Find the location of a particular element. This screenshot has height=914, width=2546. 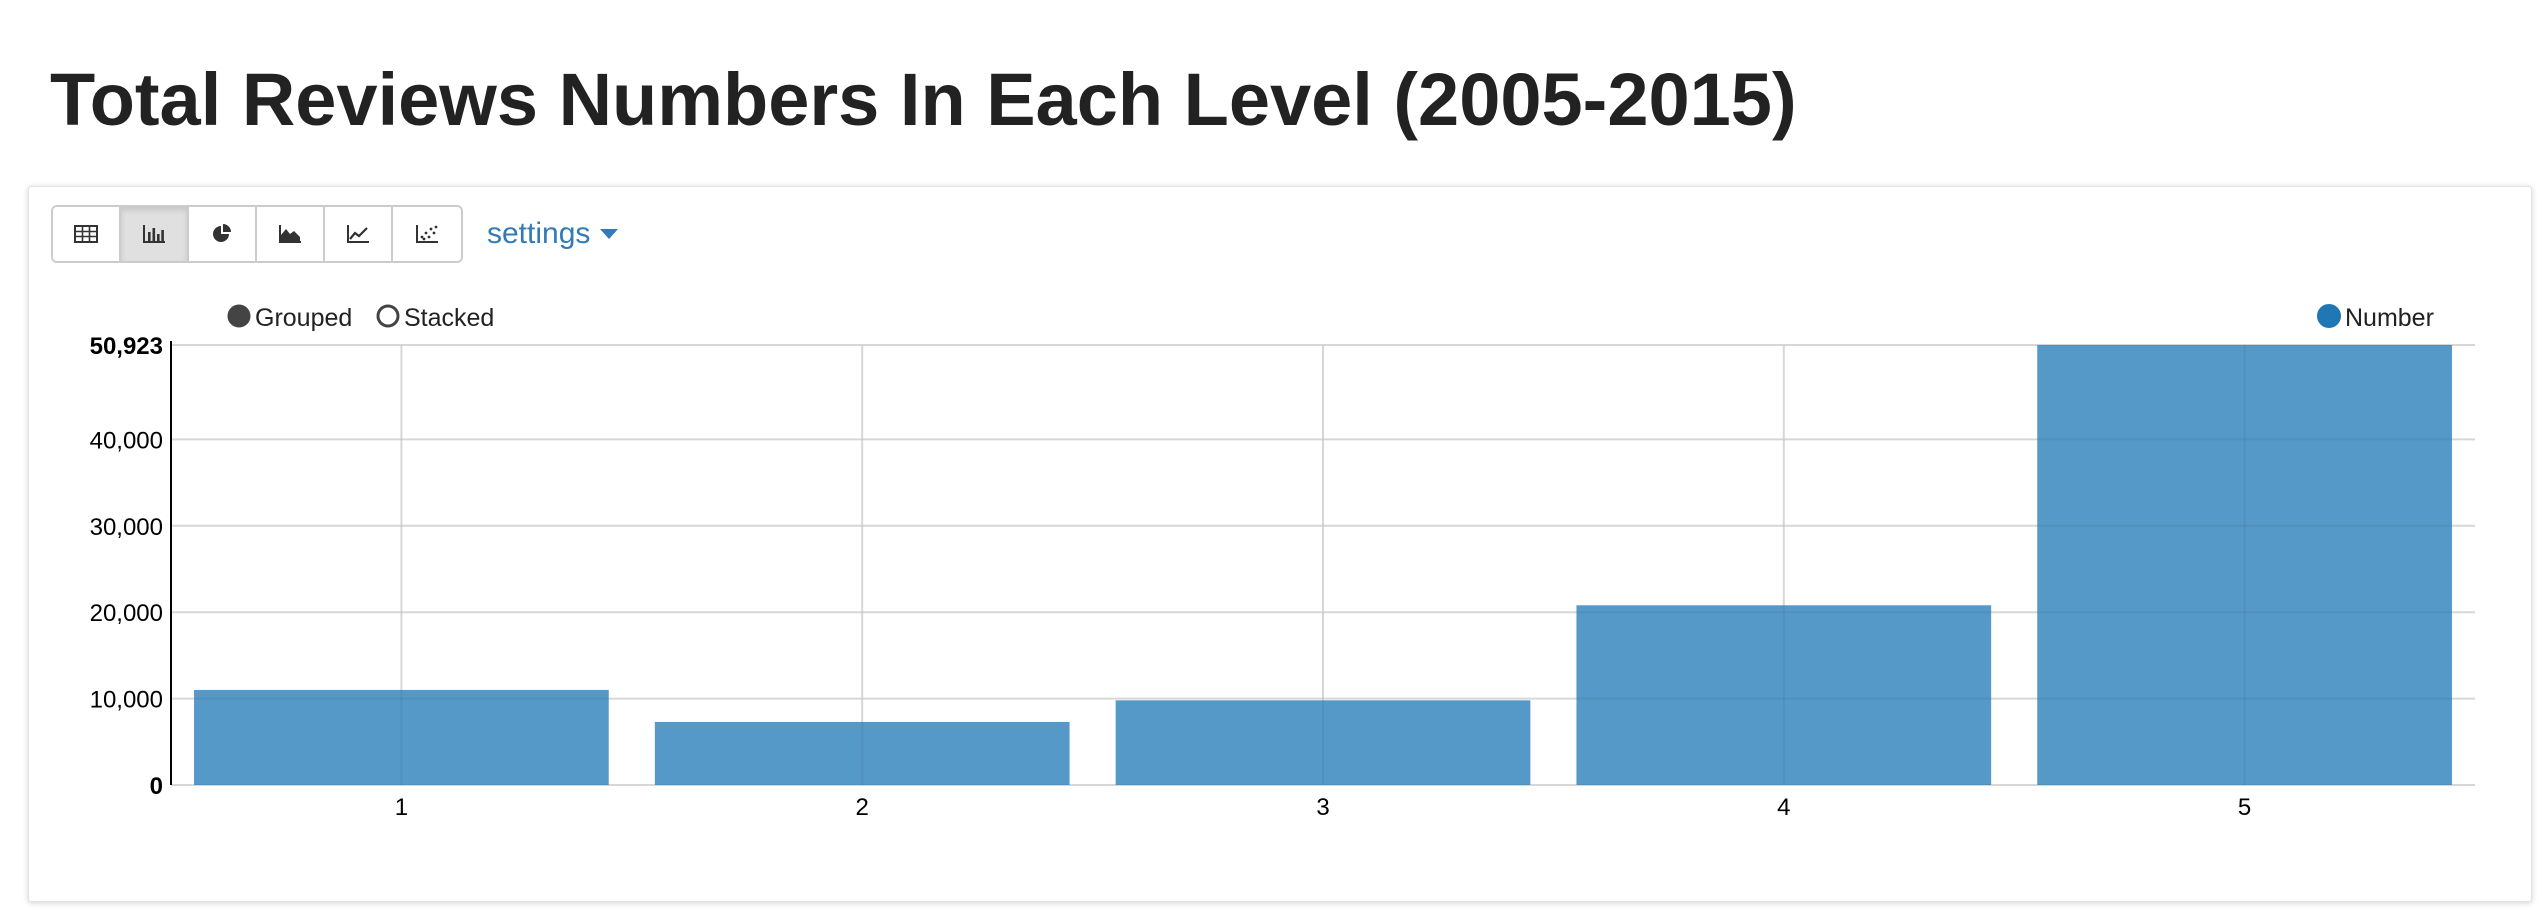

pie-chart-button is located at coordinates (223, 234).